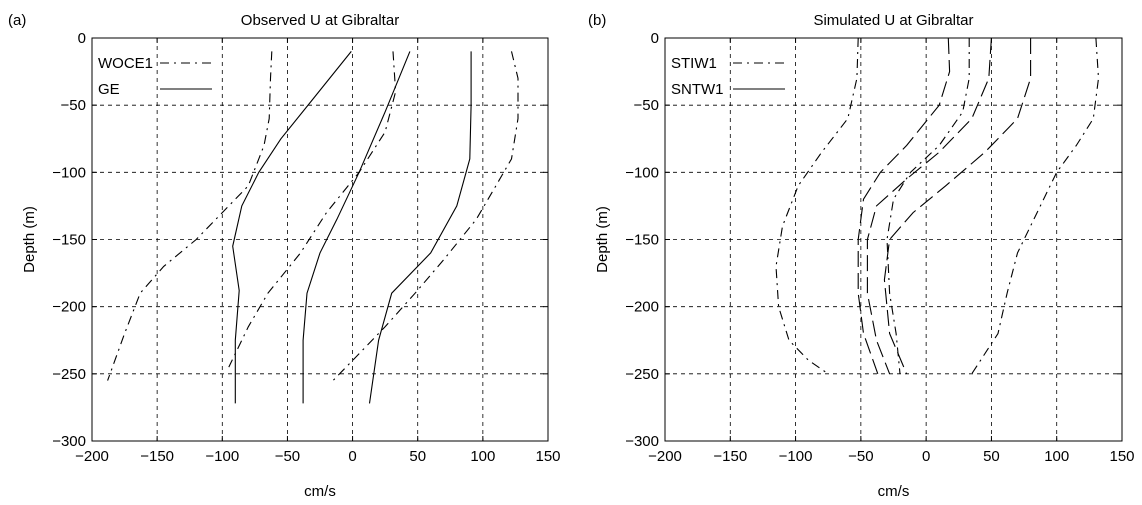  I want to click on panel-label: (b), so click(597, 20).